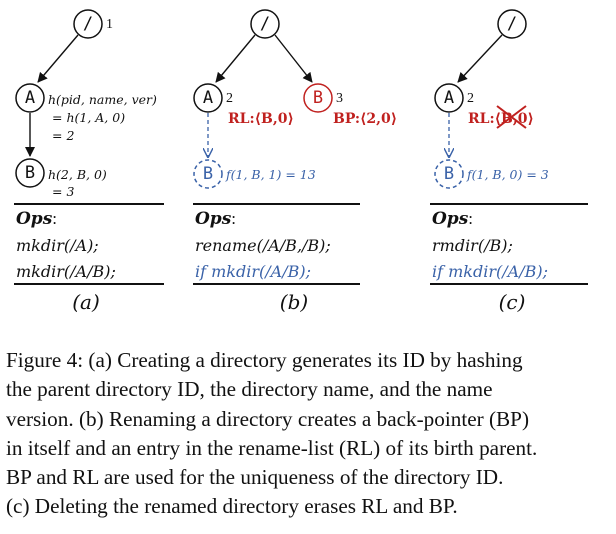 This screenshot has width=616, height=534. What do you see at coordinates (507, 174) in the screenshot?
I see `hash-expression: f(1, B, 0) = 3` at bounding box center [507, 174].